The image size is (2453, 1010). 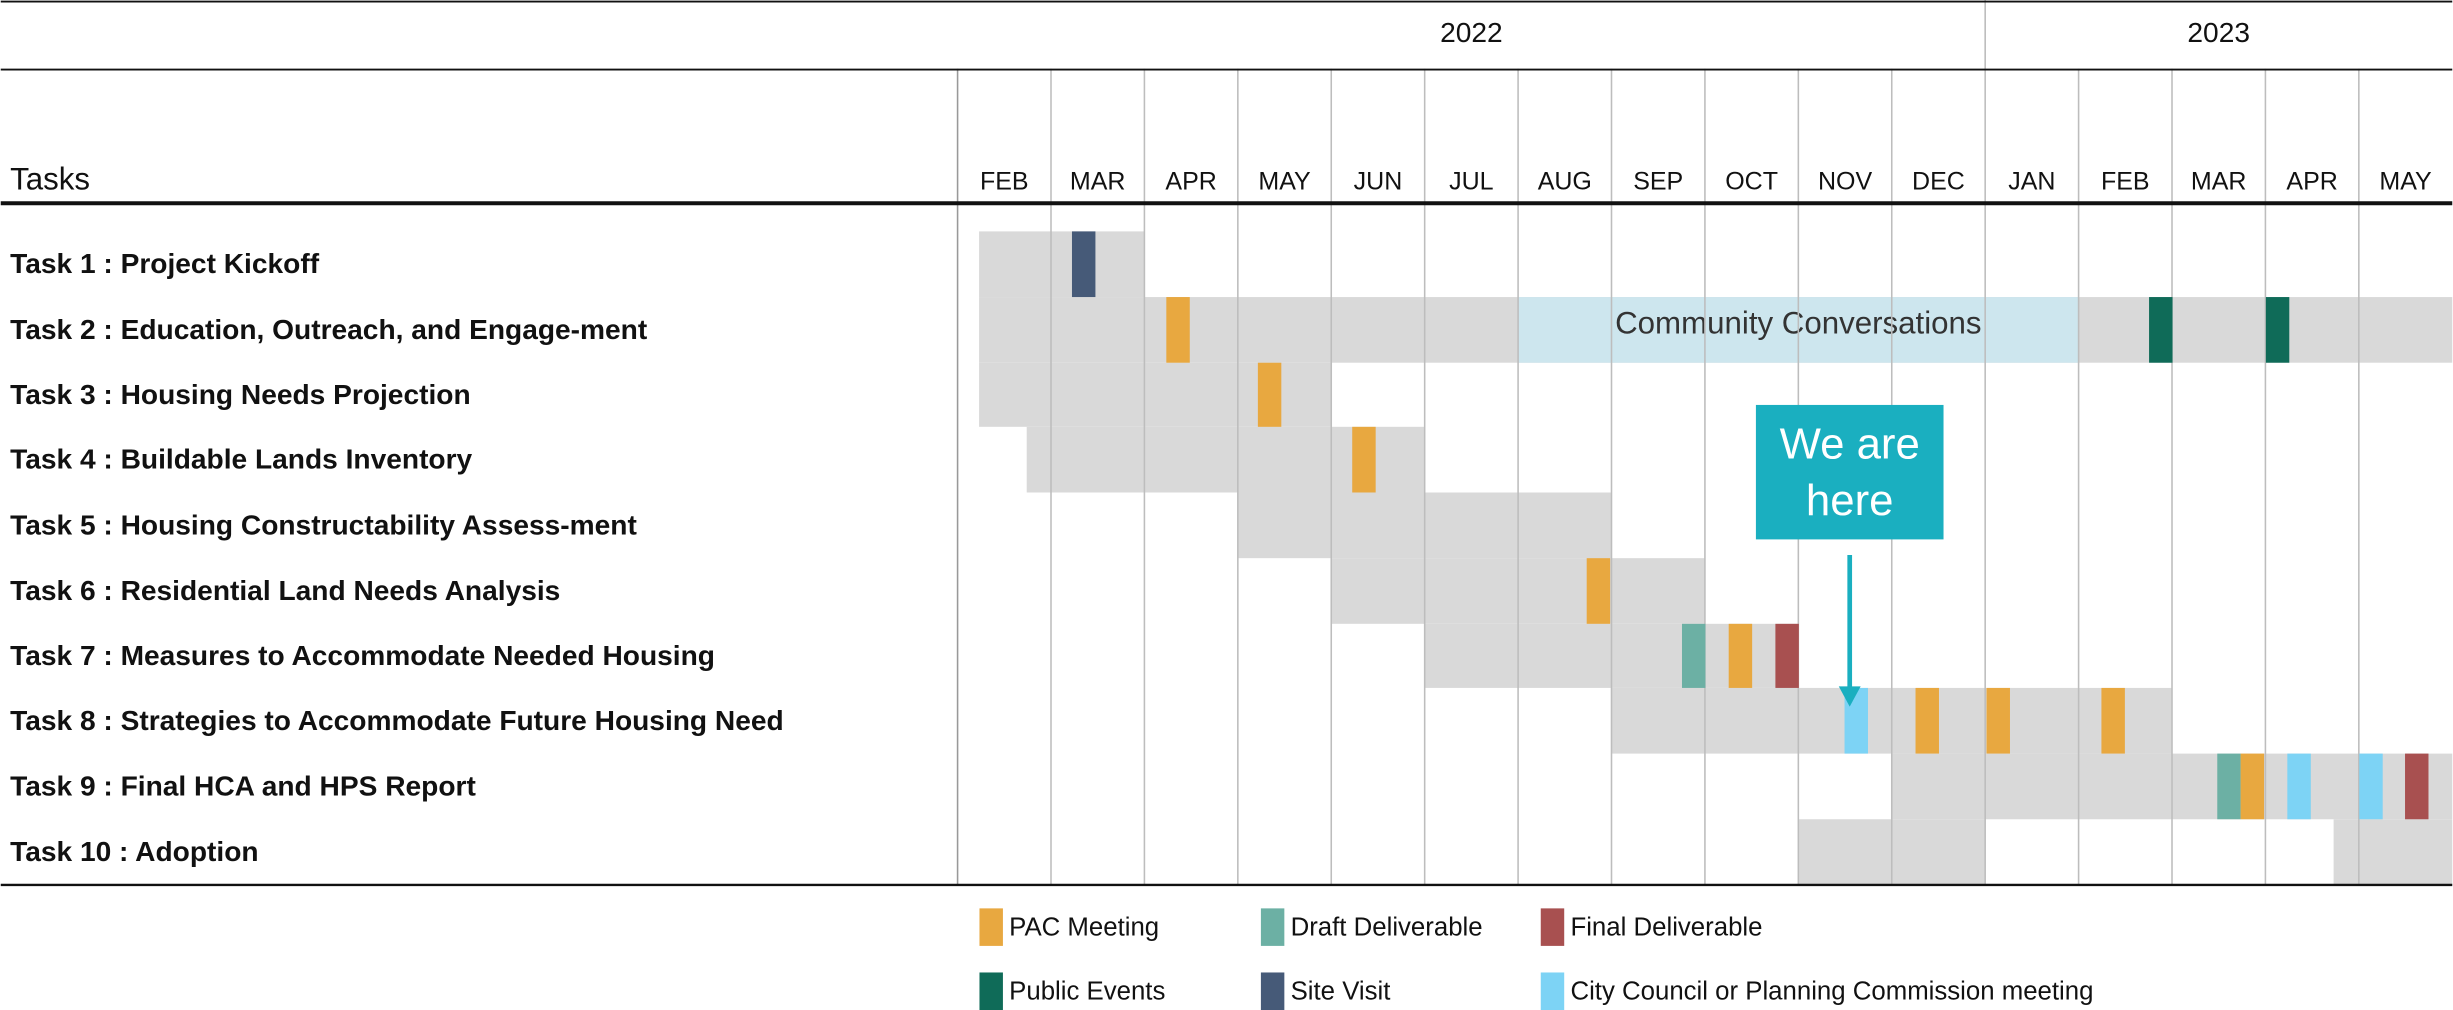 What do you see at coordinates (1850, 500) in the screenshot?
I see `callout-text: here` at bounding box center [1850, 500].